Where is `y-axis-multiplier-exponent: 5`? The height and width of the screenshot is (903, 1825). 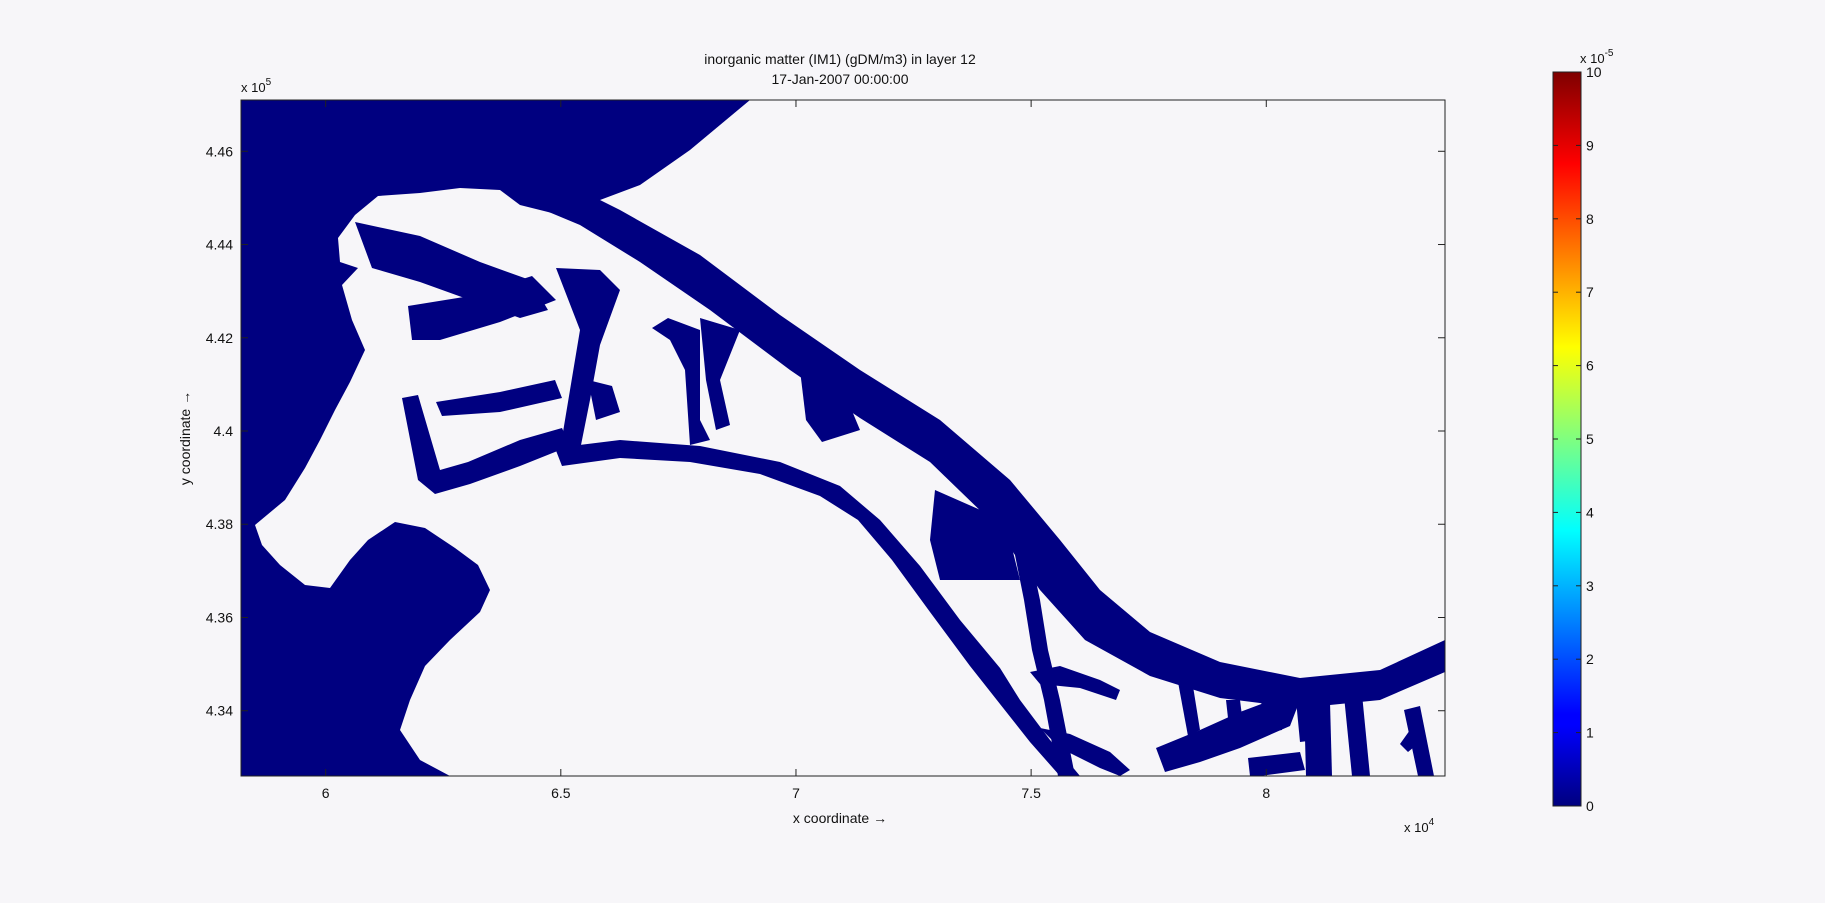 y-axis-multiplier-exponent: 5 is located at coordinates (269, 82).